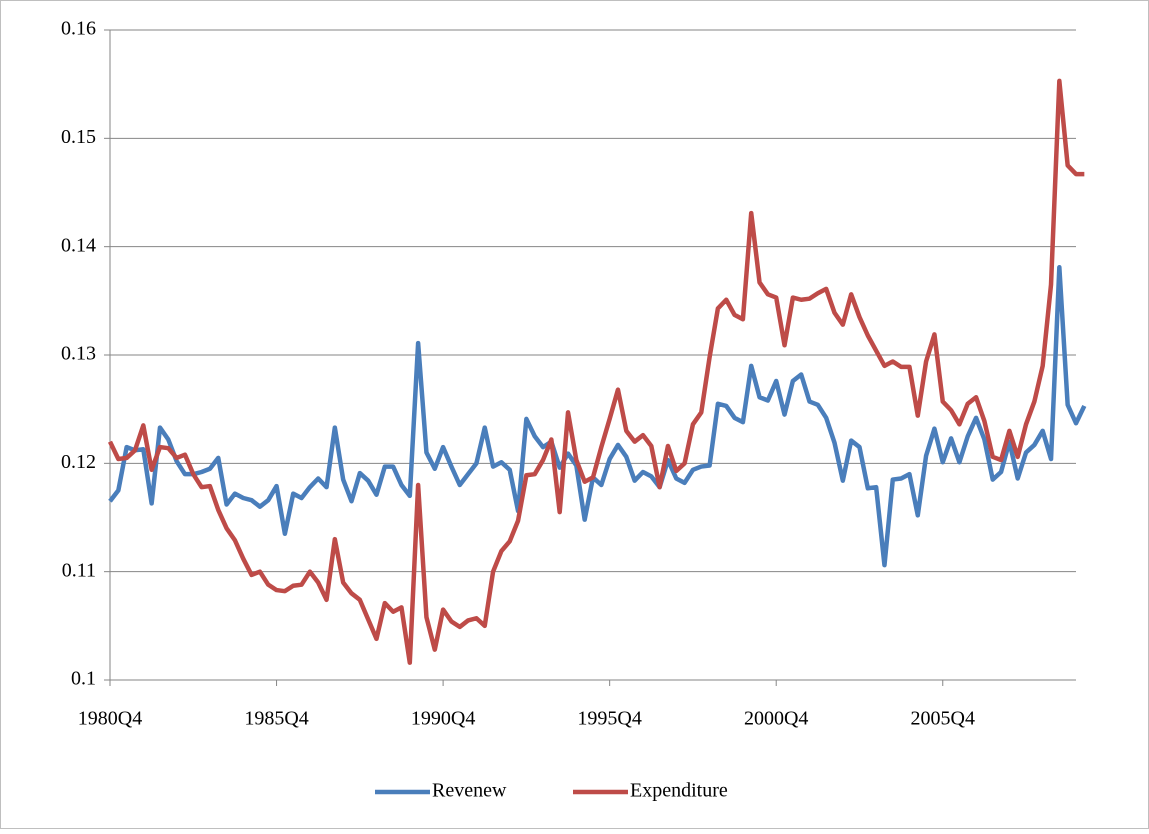 This screenshot has height=834, width=1149. What do you see at coordinates (276, 719) in the screenshot?
I see `x-tick-label: 1985Q4` at bounding box center [276, 719].